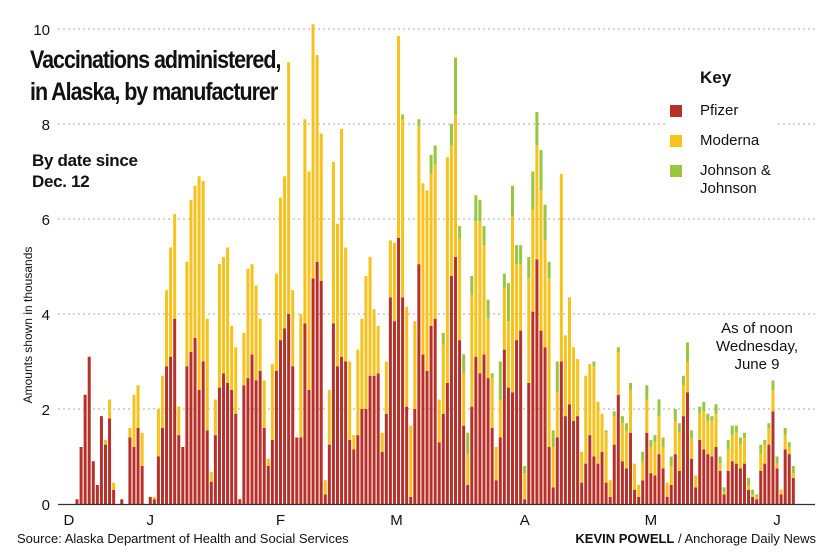  What do you see at coordinates (154, 92) in the screenshot?
I see `title-line-2: in Alaska, by manufacturer` at bounding box center [154, 92].